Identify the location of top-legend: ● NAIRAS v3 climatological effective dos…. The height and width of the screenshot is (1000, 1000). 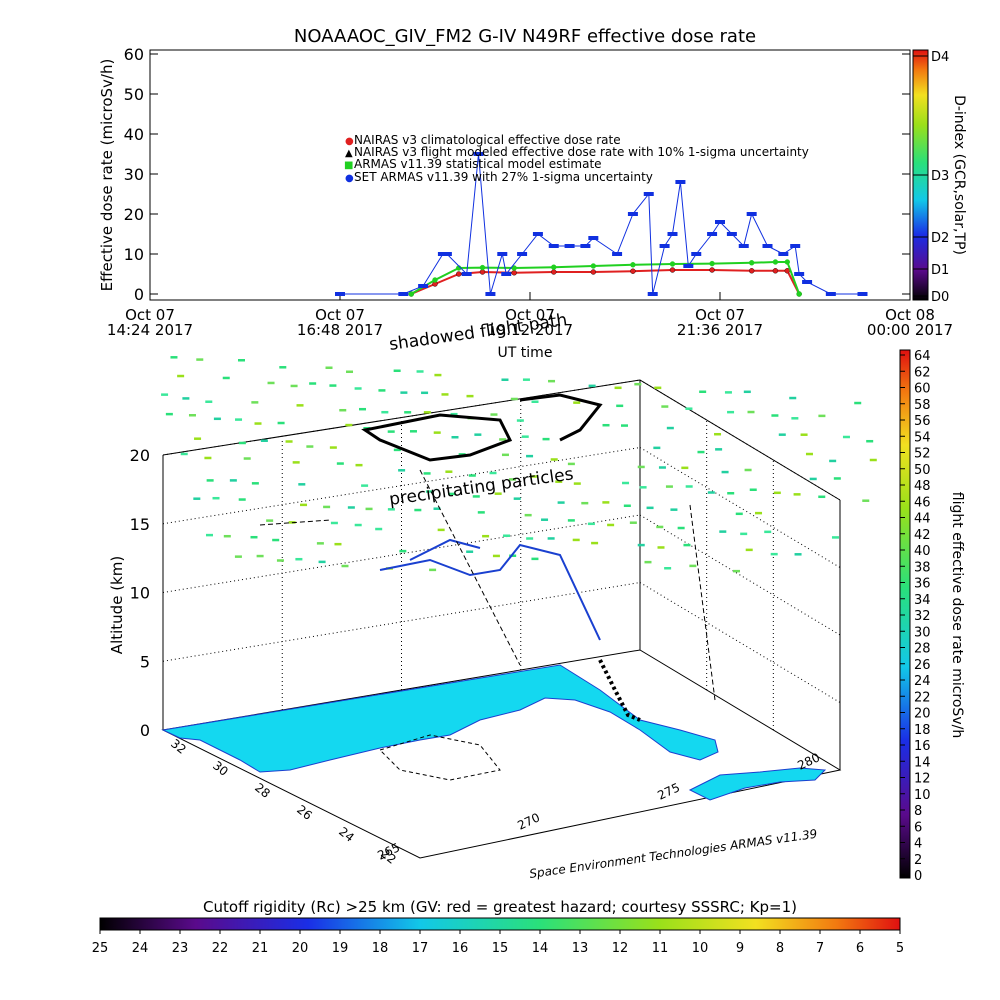
(576, 158).